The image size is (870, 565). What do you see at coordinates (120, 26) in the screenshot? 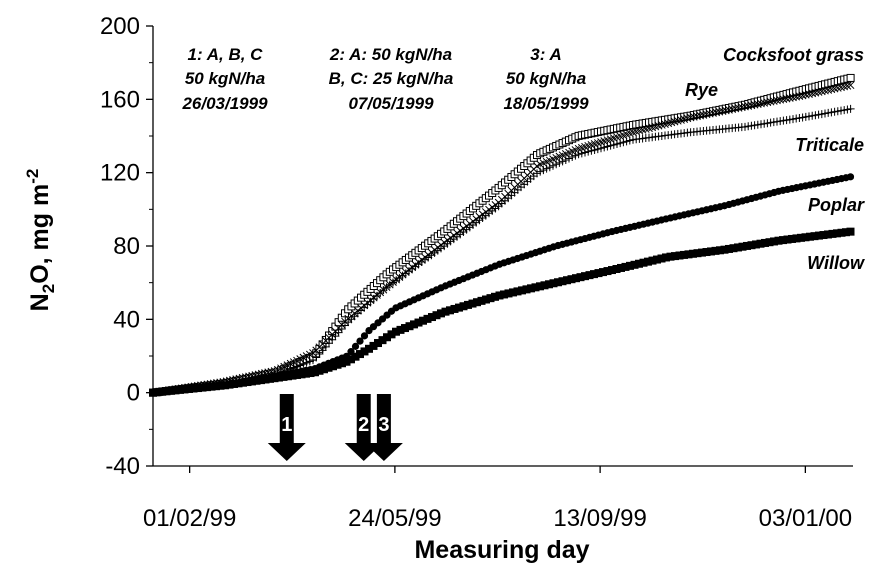
I see `y-tick-label: 200` at bounding box center [120, 26].